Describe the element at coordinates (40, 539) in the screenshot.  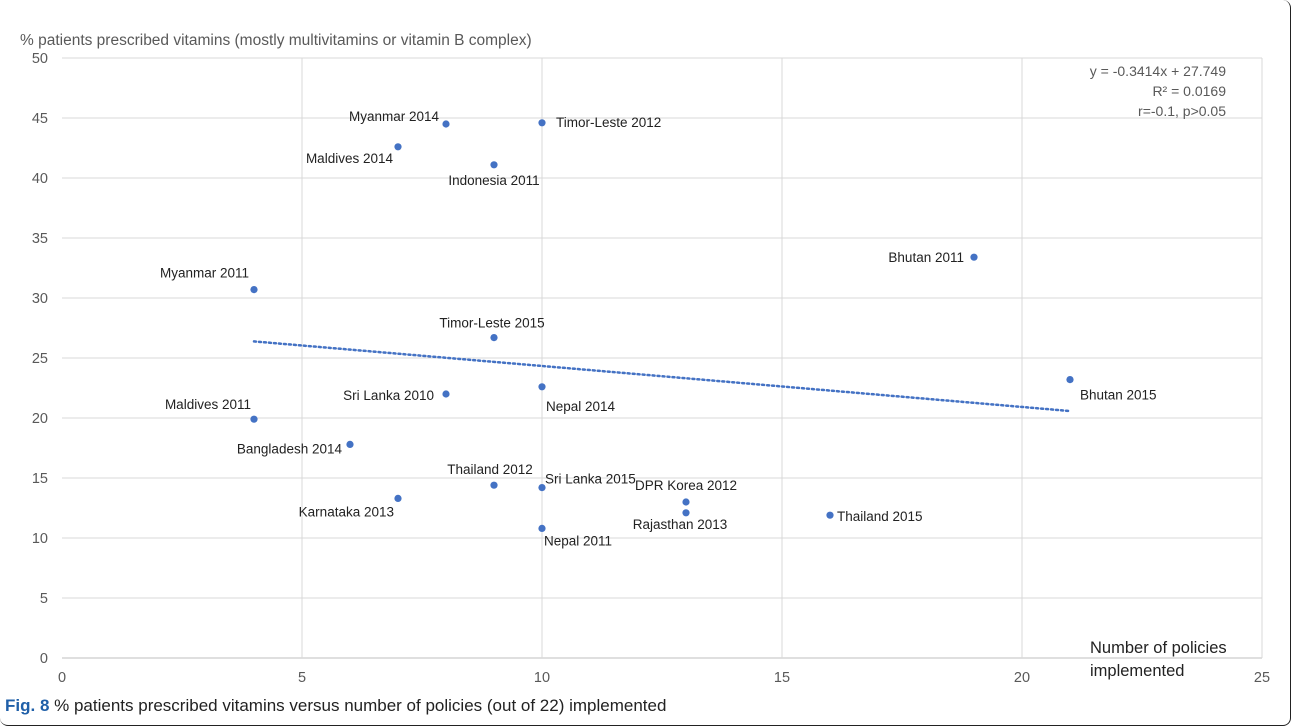
I see `y-tick-label: 10` at that location.